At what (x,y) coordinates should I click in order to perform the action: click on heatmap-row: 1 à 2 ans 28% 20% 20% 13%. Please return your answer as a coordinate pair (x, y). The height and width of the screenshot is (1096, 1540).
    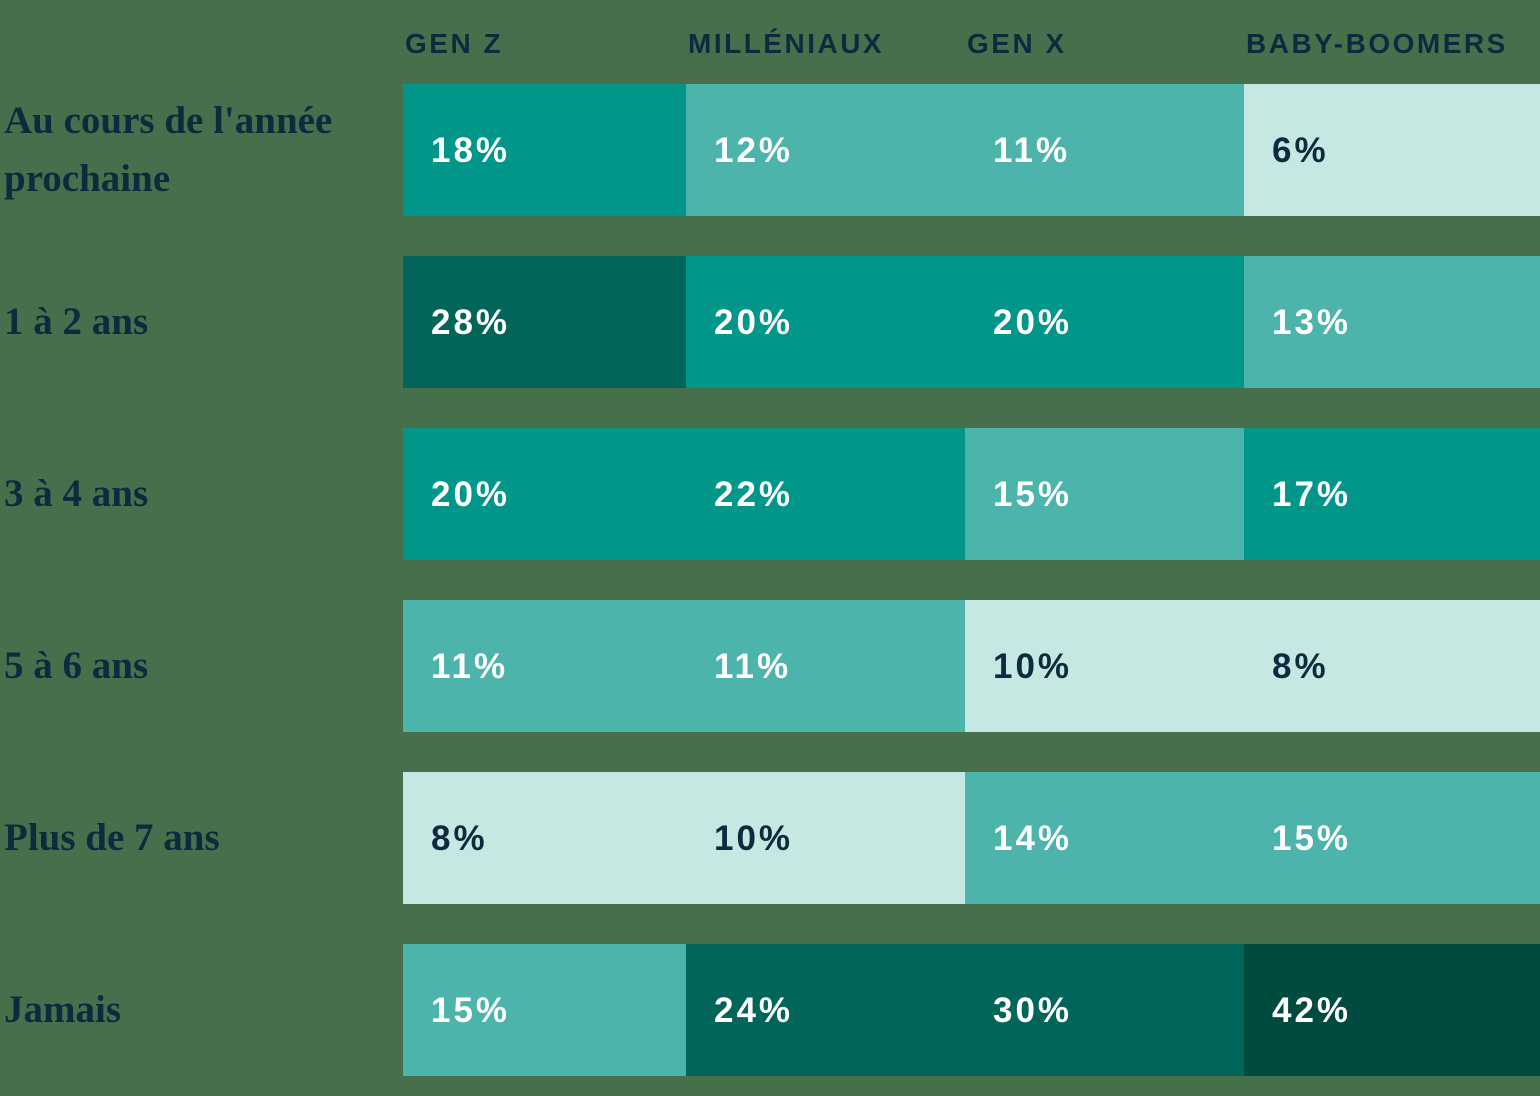
    Looking at the image, I should click on (770, 322).